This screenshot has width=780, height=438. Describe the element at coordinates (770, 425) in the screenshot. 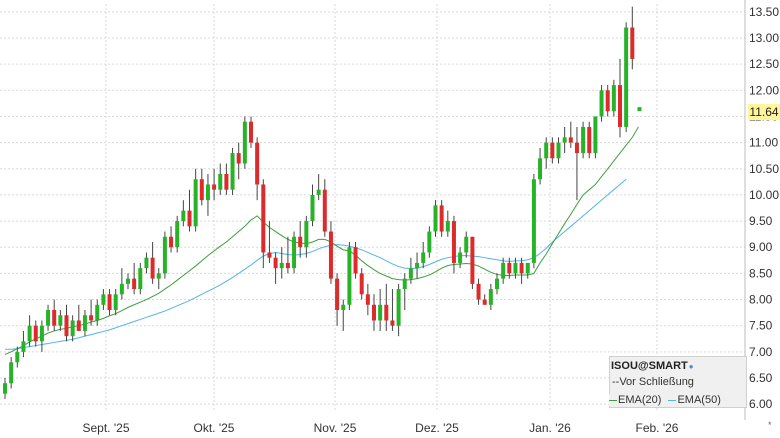

I see `corner-asterisk: *` at that location.